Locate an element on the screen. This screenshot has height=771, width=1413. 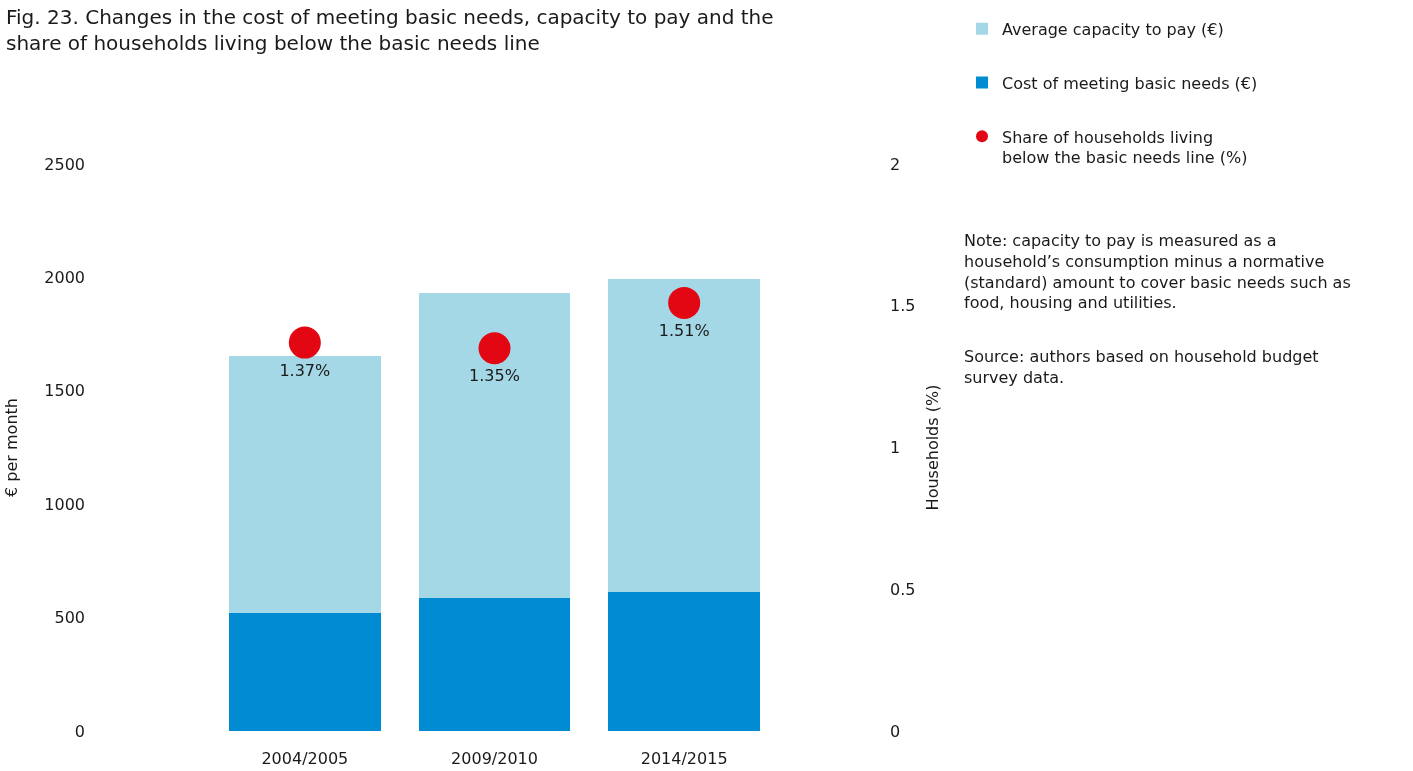
data-label: 1.51% is located at coordinates (684, 330).